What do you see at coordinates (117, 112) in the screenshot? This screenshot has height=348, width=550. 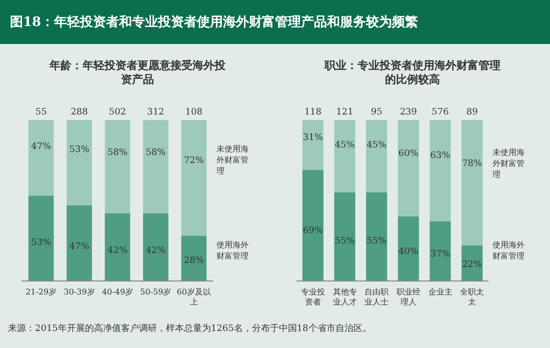 I see `text: 502` at bounding box center [117, 112].